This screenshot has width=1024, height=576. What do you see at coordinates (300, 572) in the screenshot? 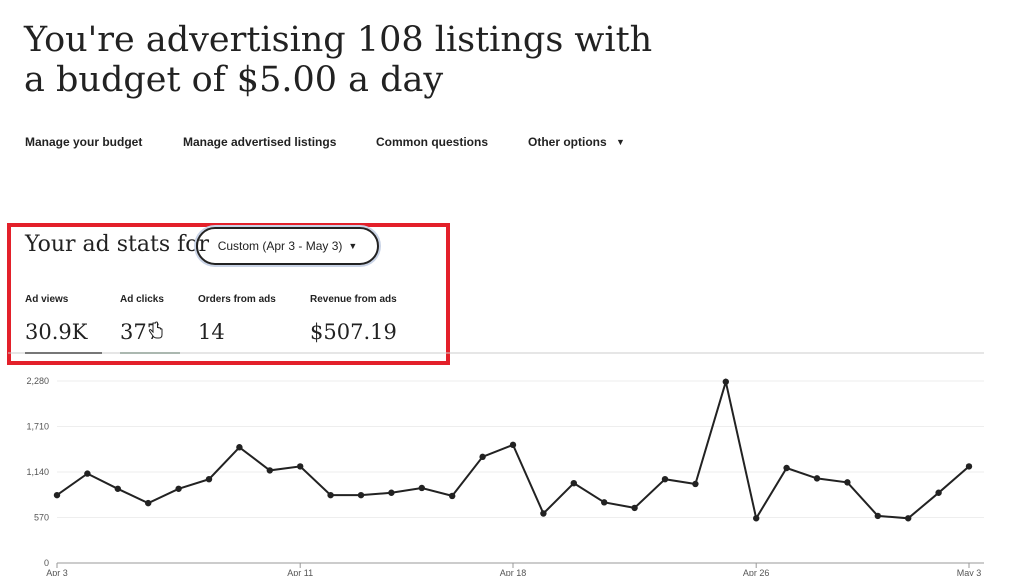
I see `x-tick-label: Apr 11` at bounding box center [300, 572].